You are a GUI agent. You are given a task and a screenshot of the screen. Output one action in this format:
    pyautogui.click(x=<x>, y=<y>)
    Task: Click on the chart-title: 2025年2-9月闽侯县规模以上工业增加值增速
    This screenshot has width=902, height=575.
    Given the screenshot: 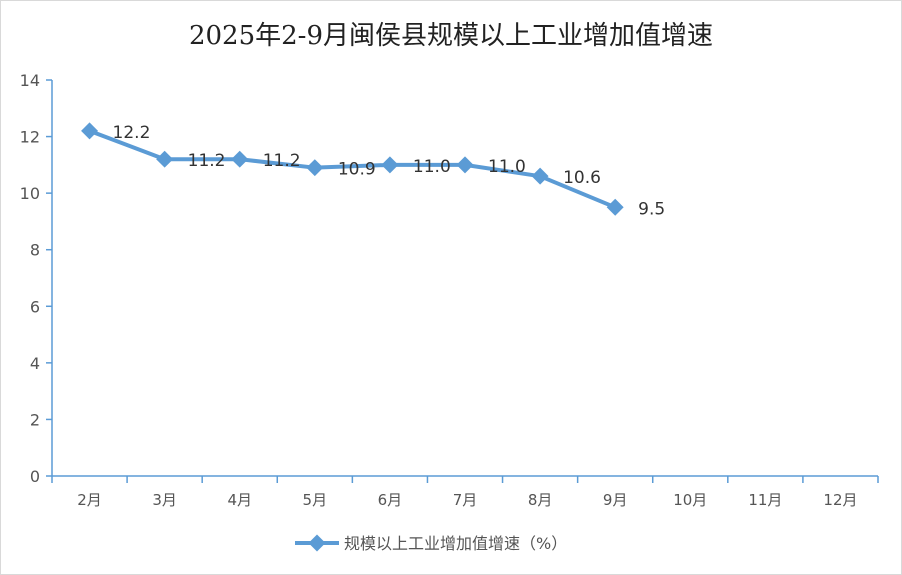 What is the action you would take?
    pyautogui.click(x=451, y=36)
    